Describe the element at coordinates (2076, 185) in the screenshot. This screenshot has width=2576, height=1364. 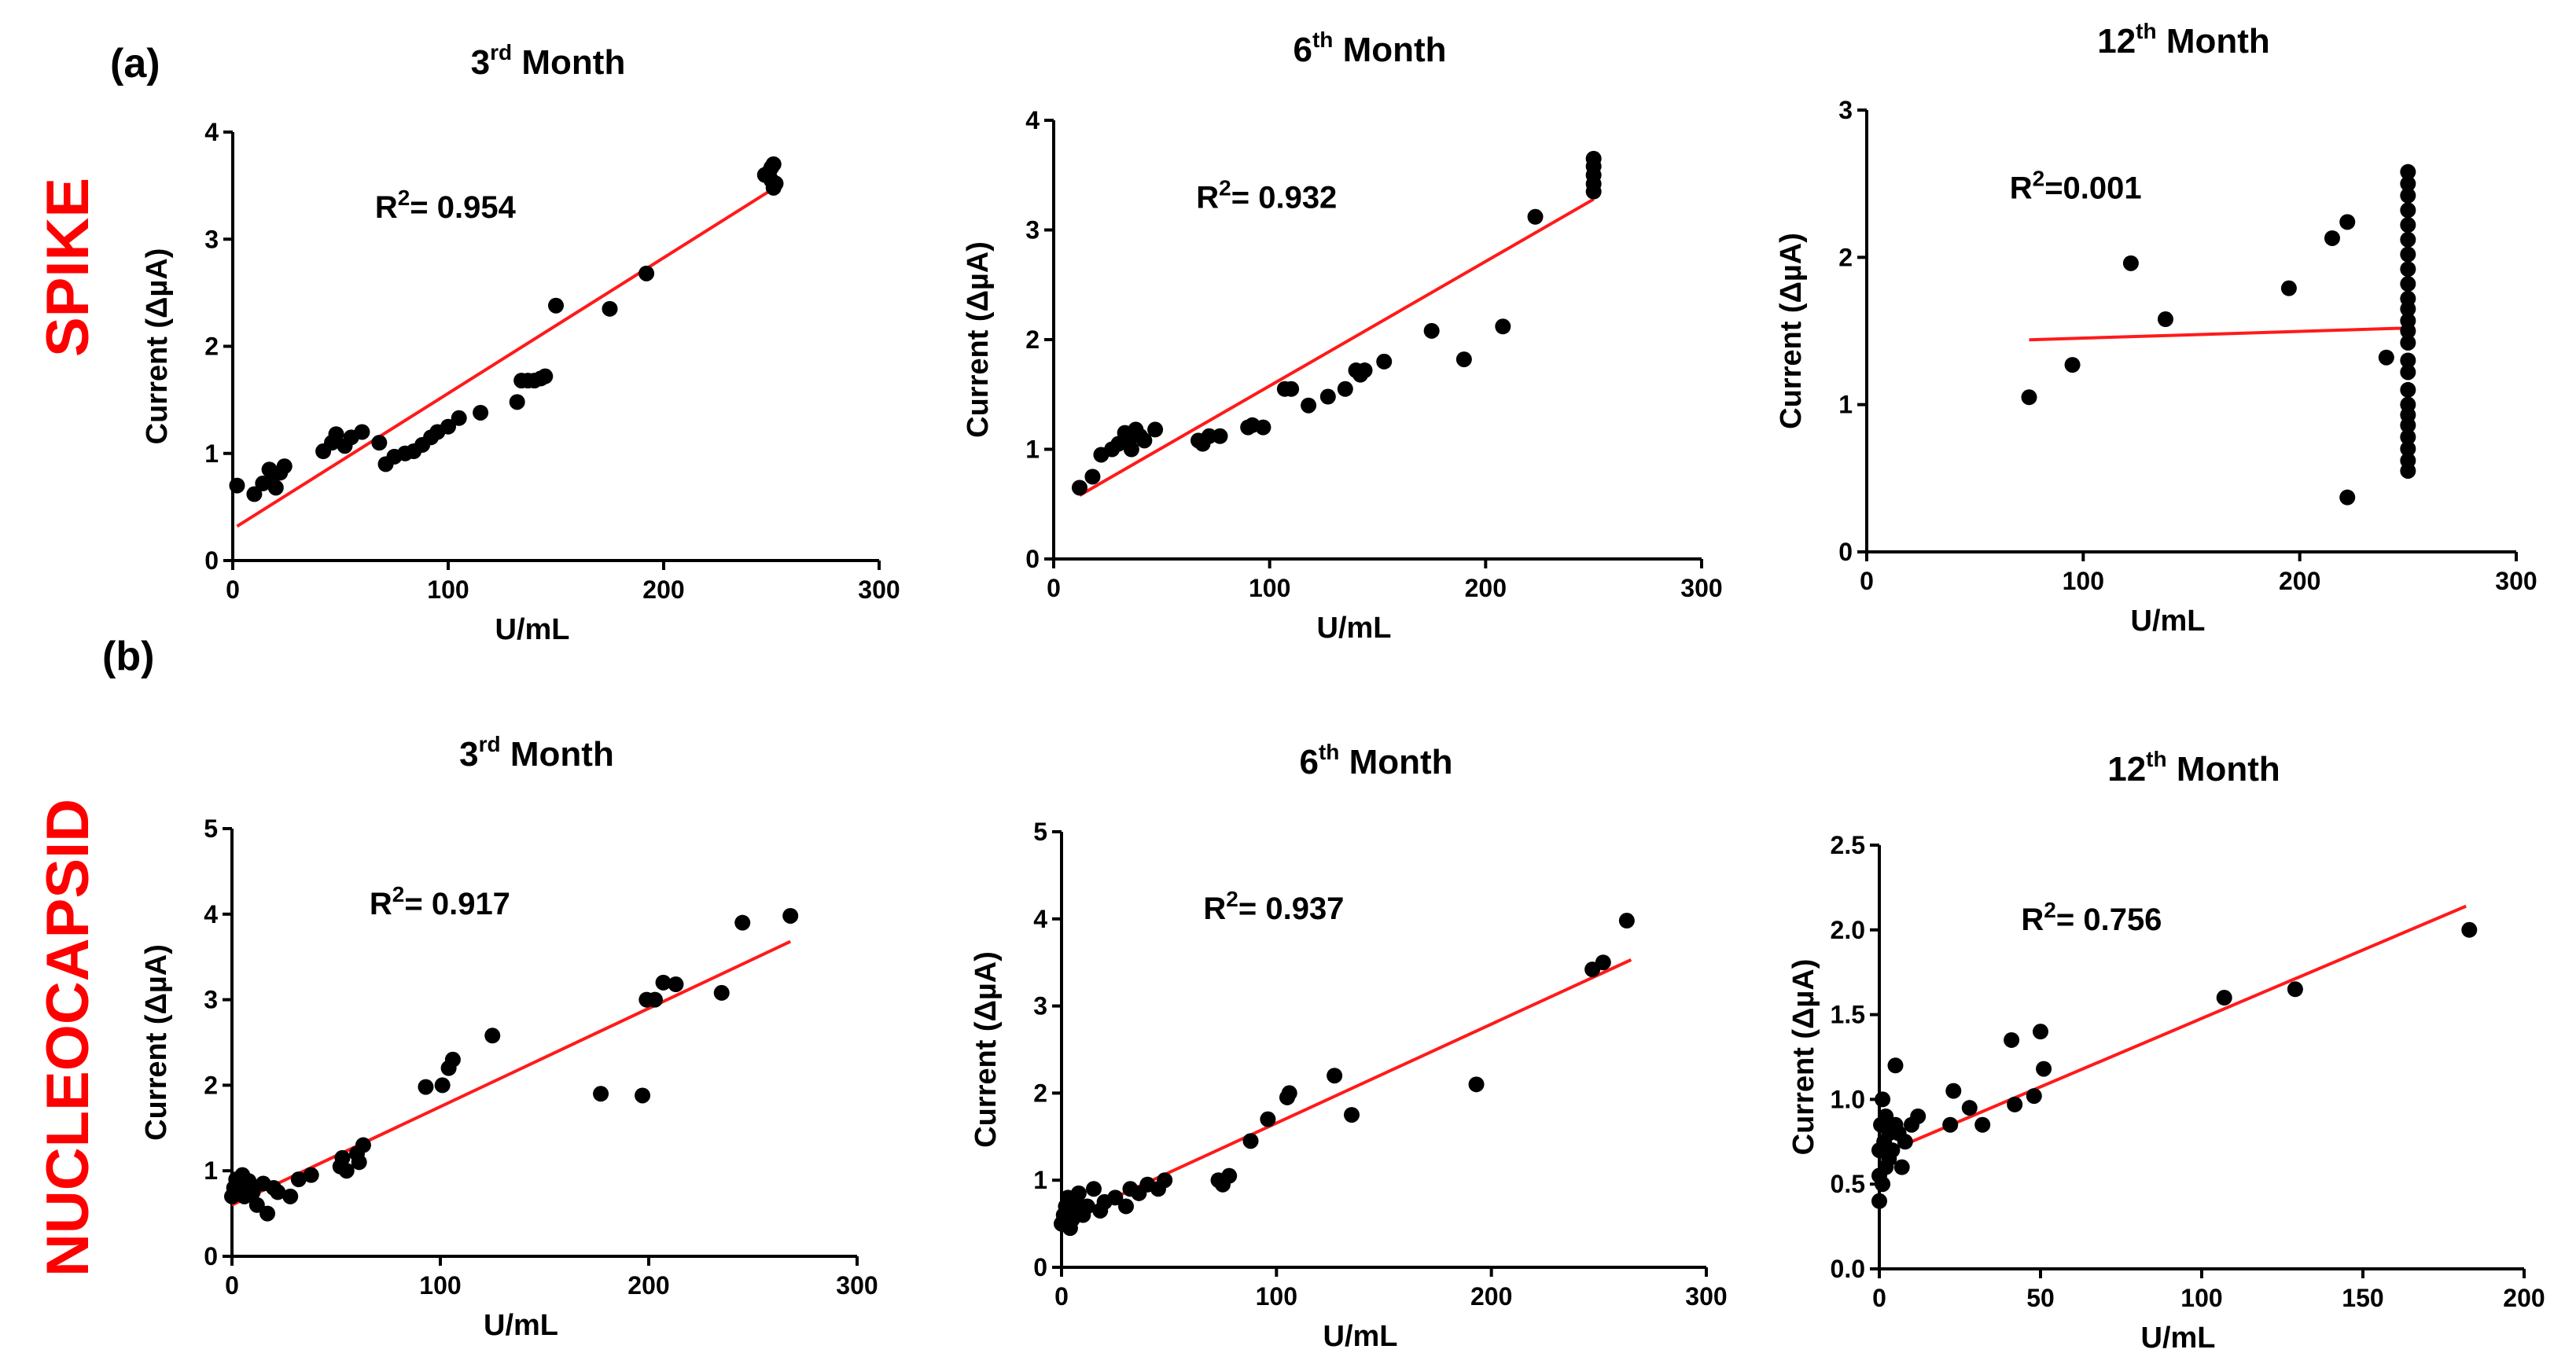
I see `r-squared-label: R2=0.001` at that location.